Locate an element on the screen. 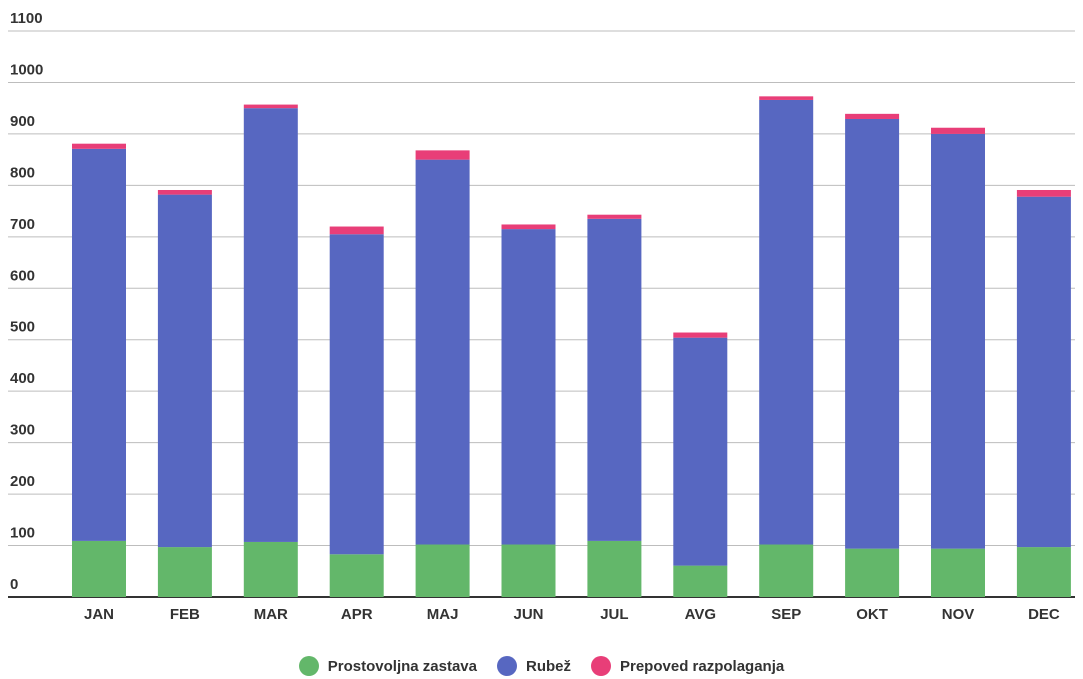 This screenshot has height=679, width=1083. x-tick-label: JUL is located at coordinates (614, 614).